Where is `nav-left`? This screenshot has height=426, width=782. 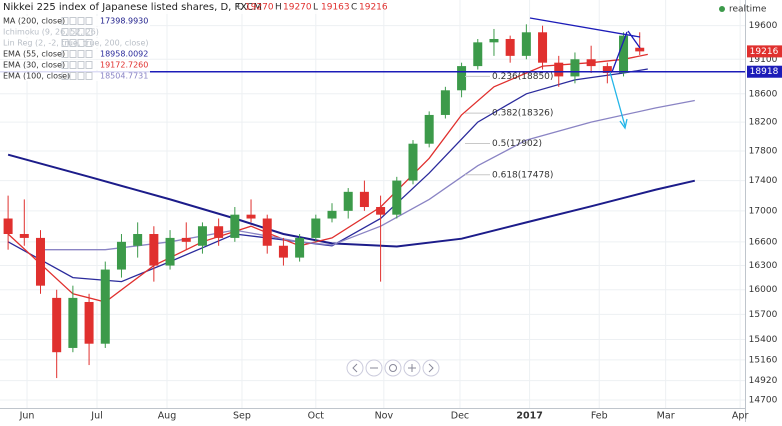 nav-left is located at coordinates (355, 368).